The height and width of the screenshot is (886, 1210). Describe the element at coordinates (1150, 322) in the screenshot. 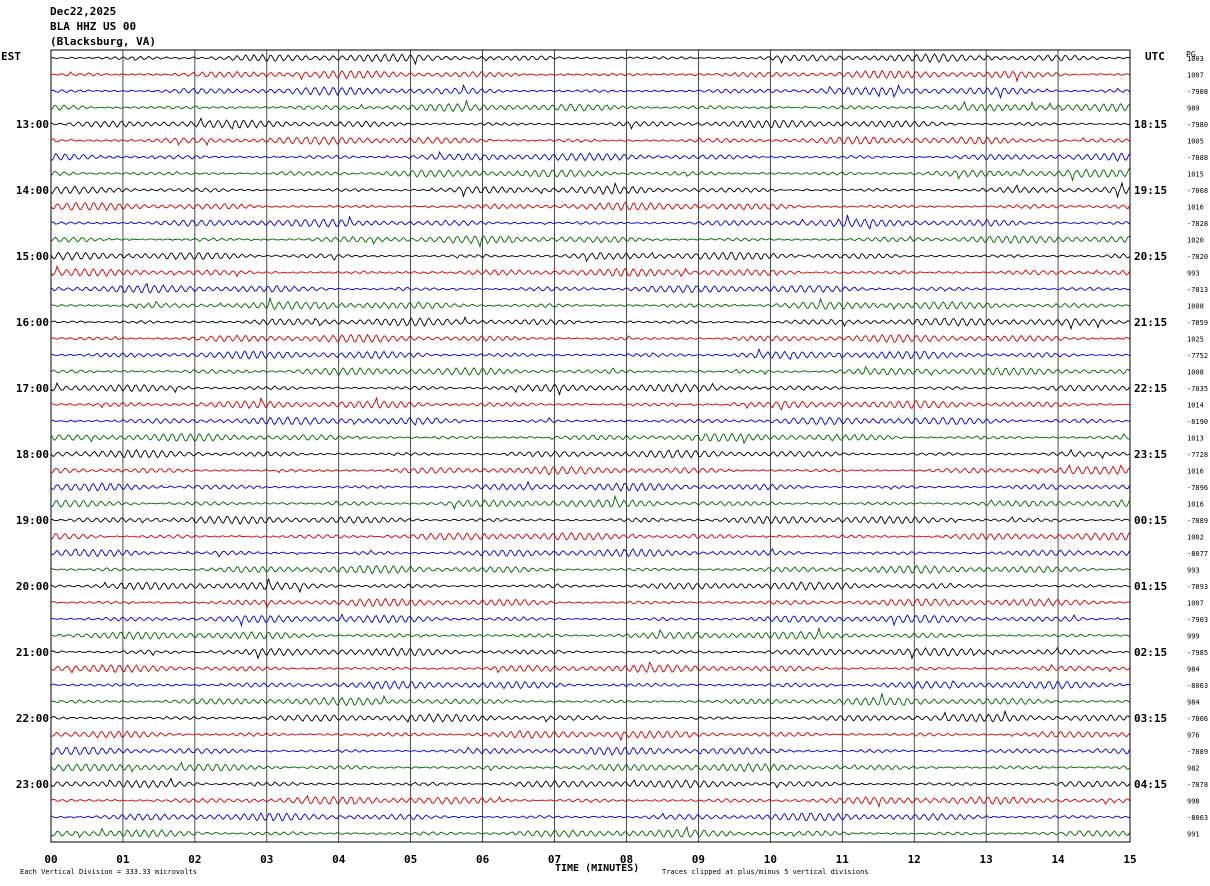

I see `right-hour-label: 21:15` at that location.